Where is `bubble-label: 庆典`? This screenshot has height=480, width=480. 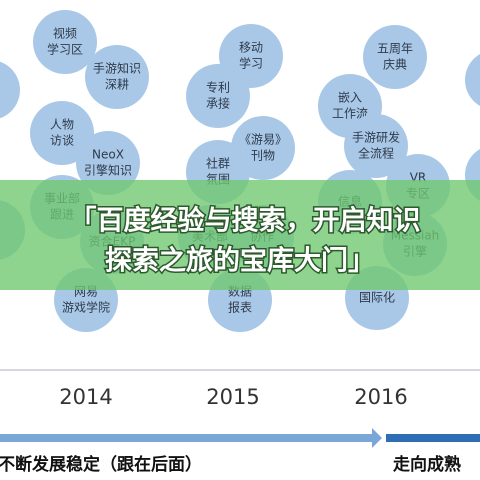
bubble-label: 庆典 is located at coordinates (395, 65).